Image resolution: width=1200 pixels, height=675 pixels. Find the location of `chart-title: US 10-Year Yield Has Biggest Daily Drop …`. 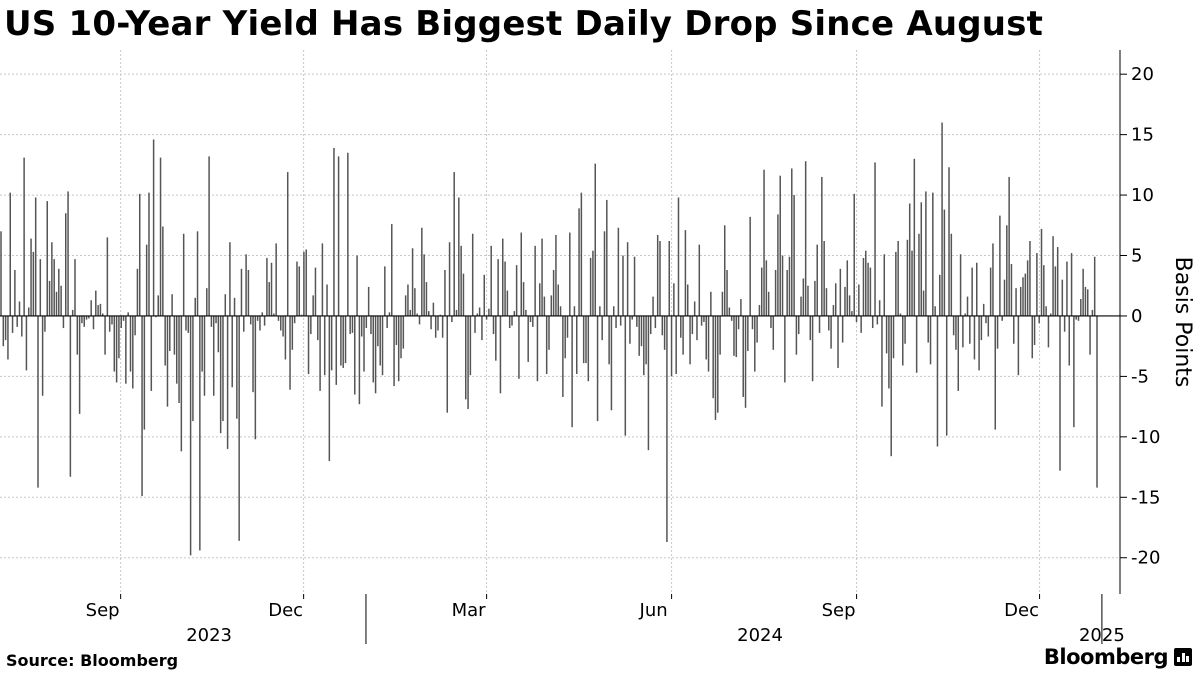

chart-title: US 10-Year Yield Has Biggest Daily Drop … is located at coordinates (524, 24).